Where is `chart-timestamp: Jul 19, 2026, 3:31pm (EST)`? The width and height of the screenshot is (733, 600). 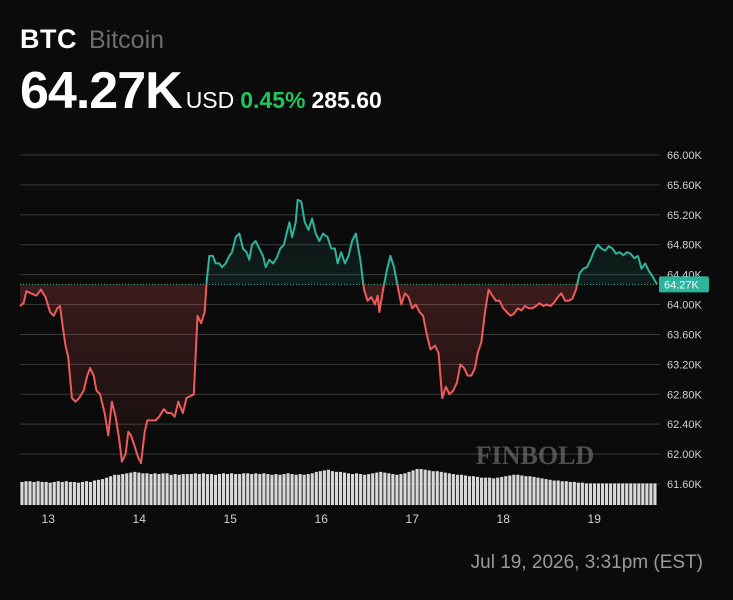
chart-timestamp: Jul 19, 2026, 3:31pm (EST) is located at coordinates (586, 562).